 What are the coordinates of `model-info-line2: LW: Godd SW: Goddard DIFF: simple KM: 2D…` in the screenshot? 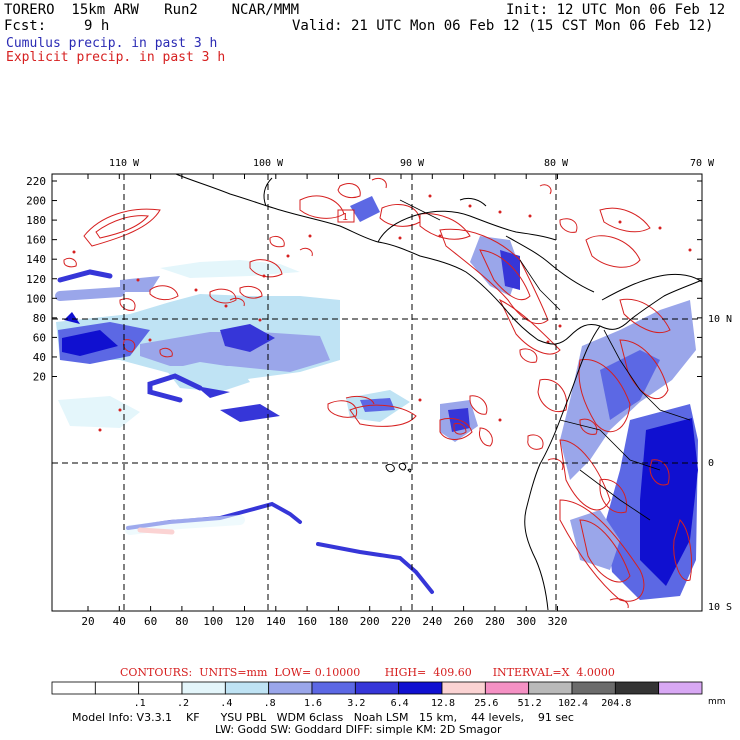 It's located at (358, 729).